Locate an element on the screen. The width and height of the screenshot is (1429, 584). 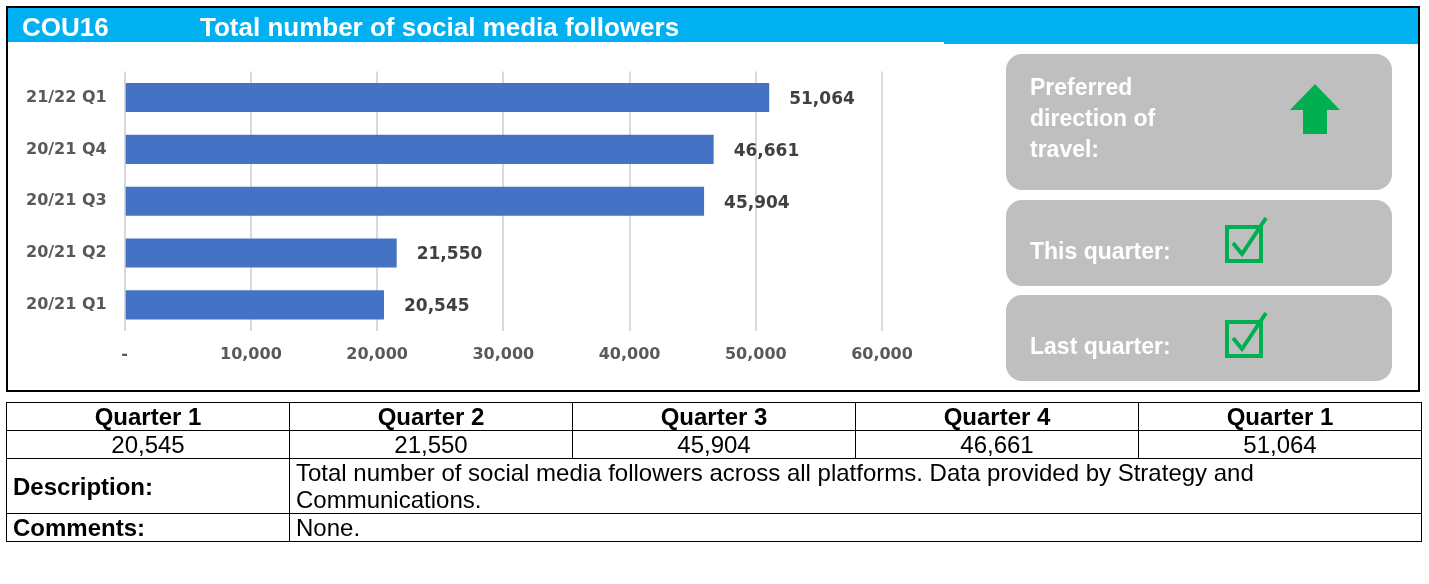
text: 45,904 is located at coordinates (714, 444).